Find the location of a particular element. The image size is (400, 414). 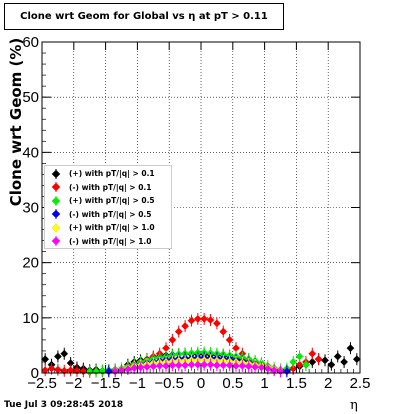

legend-label: (+) with pT/|q| > 0.5 is located at coordinates (112, 201).